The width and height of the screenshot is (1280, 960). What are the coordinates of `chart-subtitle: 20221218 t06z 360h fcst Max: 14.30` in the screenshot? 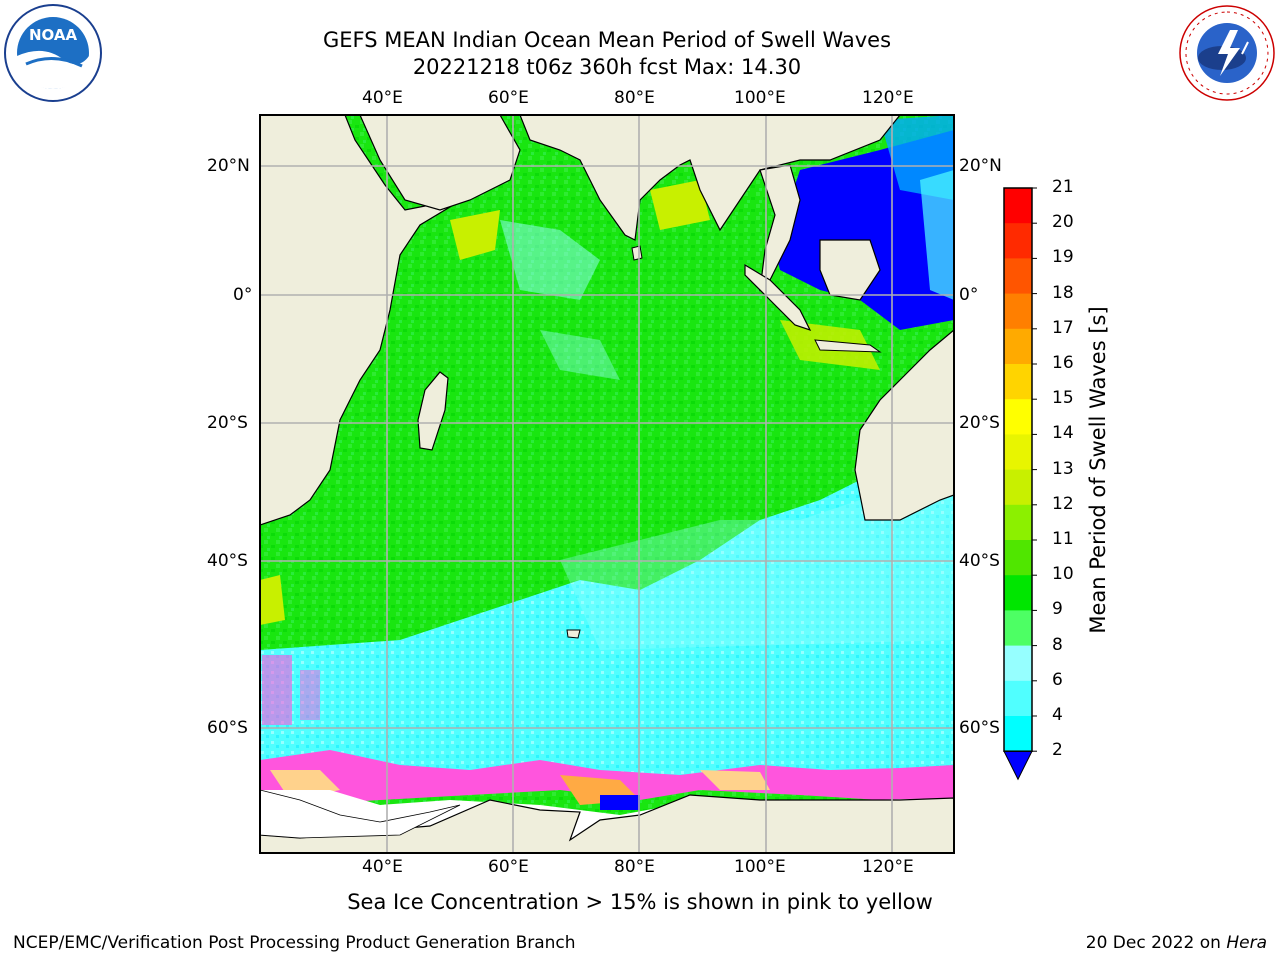 It's located at (607, 67).